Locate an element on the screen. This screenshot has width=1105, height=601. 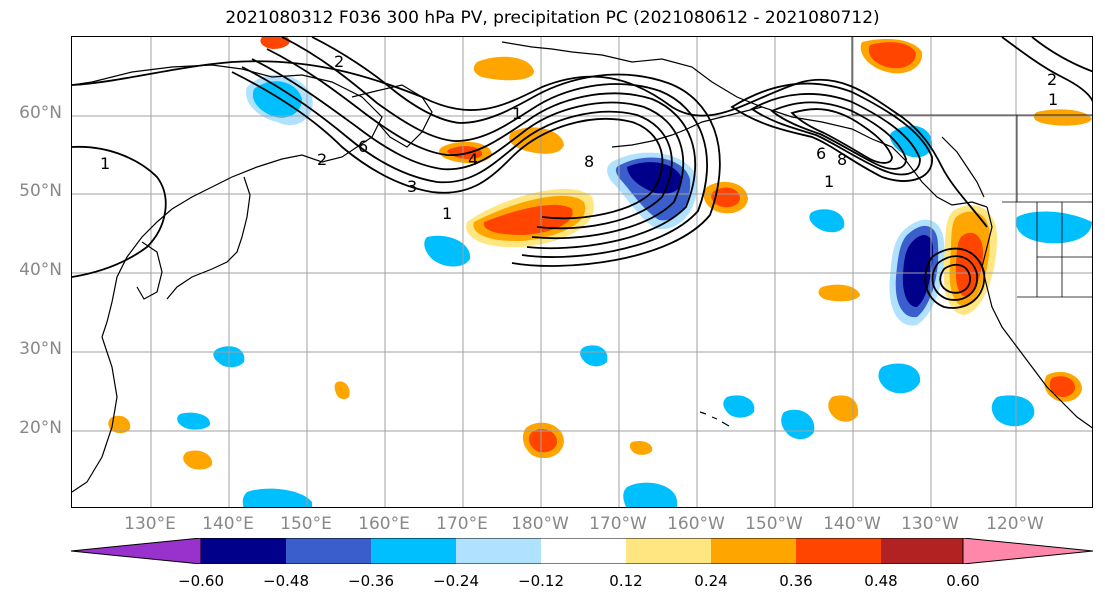
pv-contour-na is located at coordinates (1046, 70).